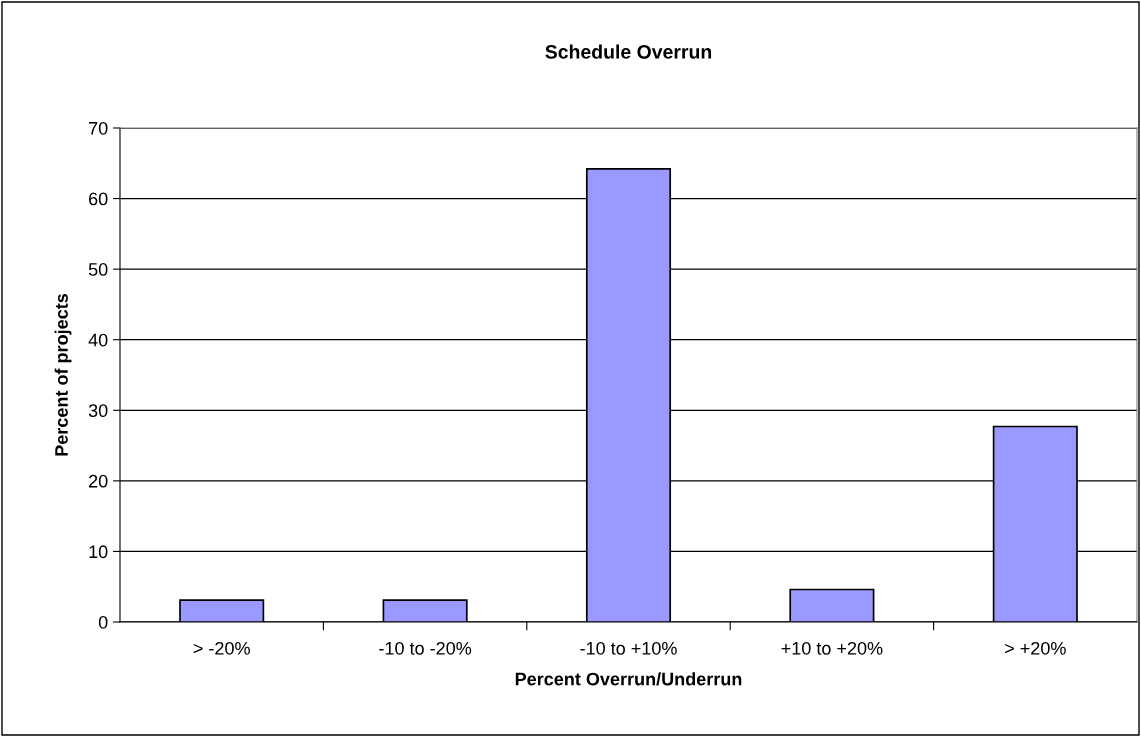 Image resolution: width=1141 pixels, height=737 pixels. I want to click on y-axis-title: Percent of projects, so click(63, 374).